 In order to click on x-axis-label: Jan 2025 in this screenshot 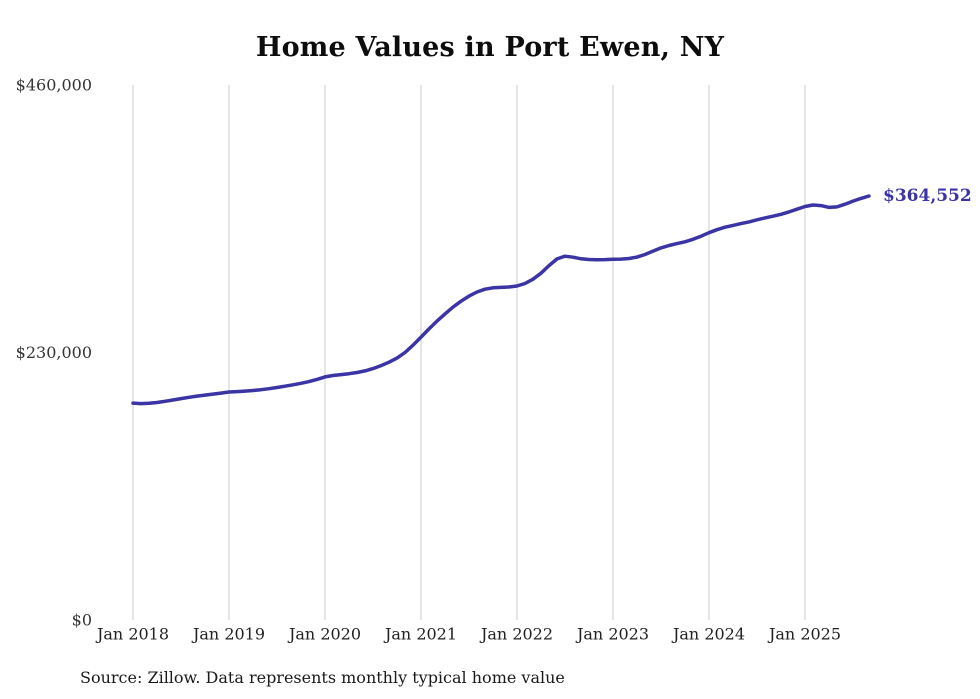, I will do `click(804, 634)`.